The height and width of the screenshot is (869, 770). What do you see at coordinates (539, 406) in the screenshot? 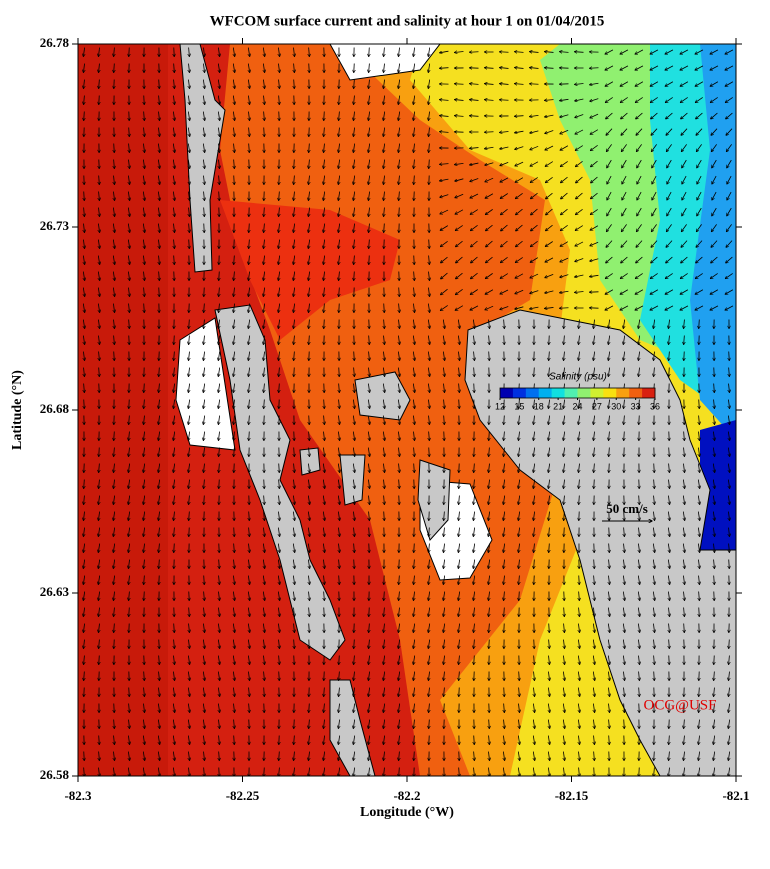
I see `colorbar-tick-label: 18` at bounding box center [539, 406].